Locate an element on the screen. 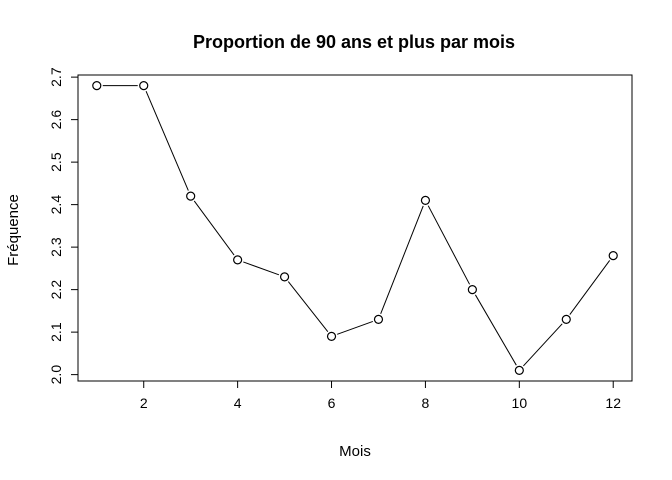 The image size is (672, 480). y-tick-label: 2.0 is located at coordinates (56, 375).